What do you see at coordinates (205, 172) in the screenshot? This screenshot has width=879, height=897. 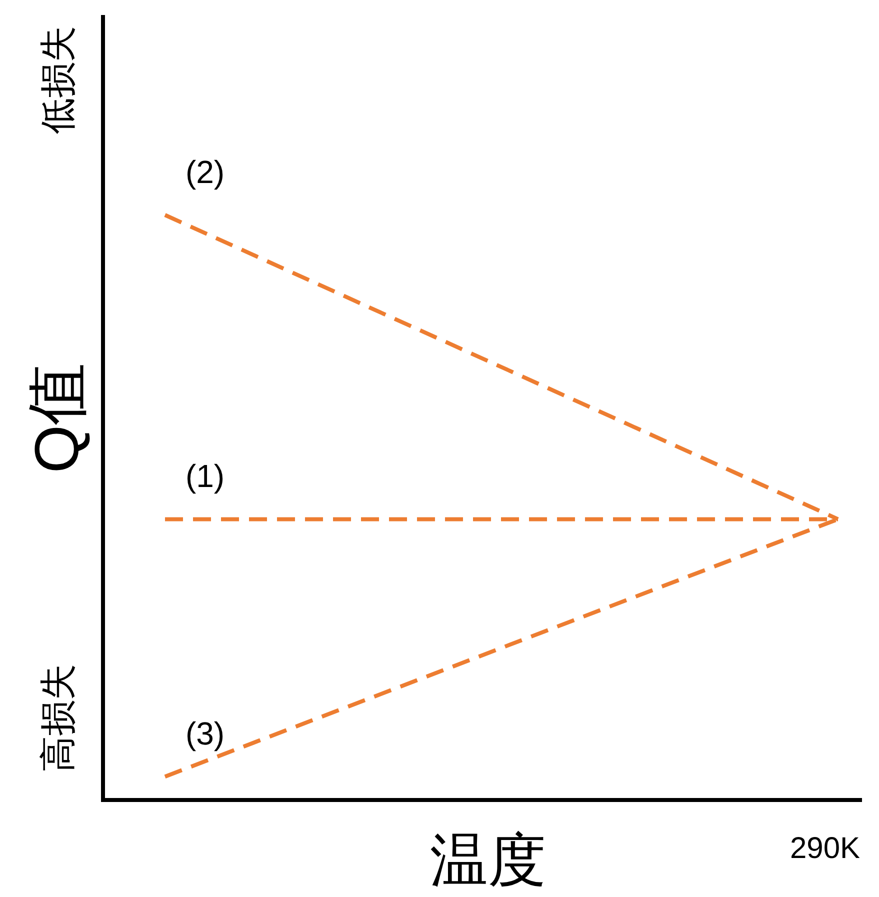 I see `series-label: (2)` at bounding box center [205, 172].